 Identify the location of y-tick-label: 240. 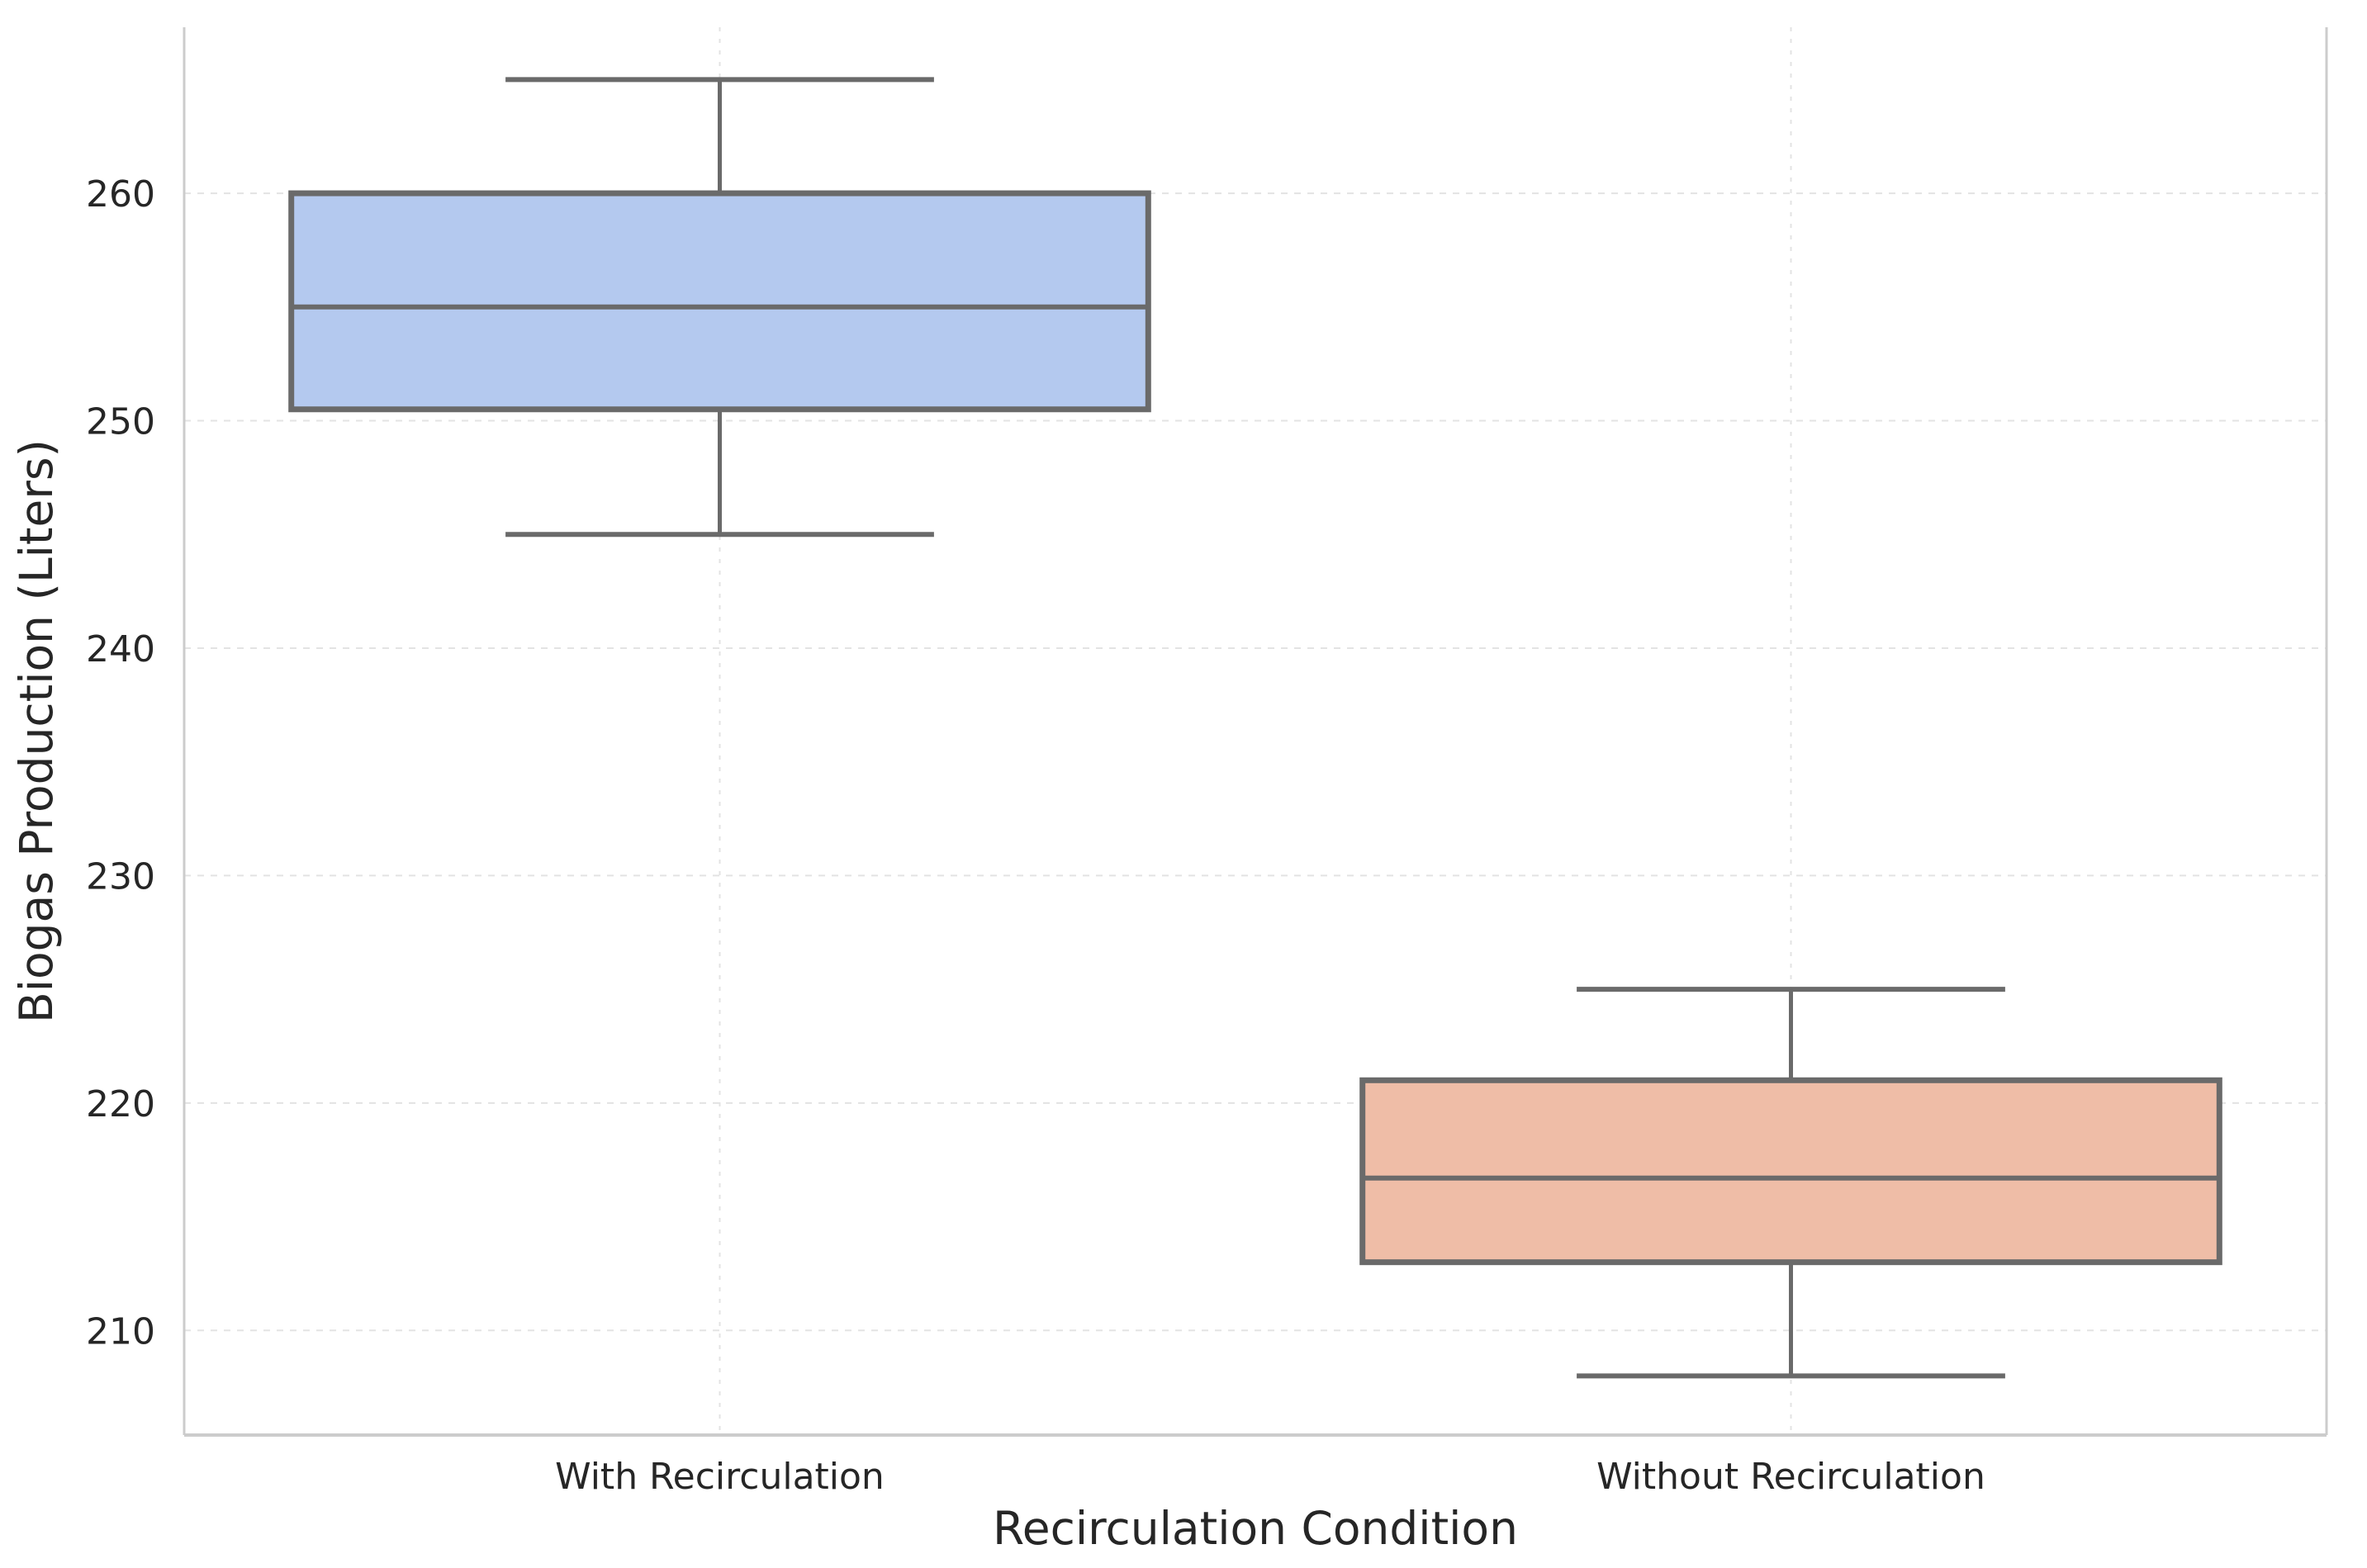
(120, 649).